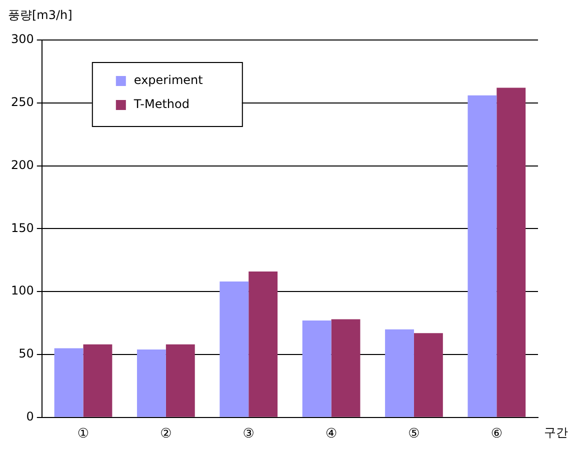  Describe the element at coordinates (161, 104) in the screenshot. I see `legend-label: T-Method` at that location.